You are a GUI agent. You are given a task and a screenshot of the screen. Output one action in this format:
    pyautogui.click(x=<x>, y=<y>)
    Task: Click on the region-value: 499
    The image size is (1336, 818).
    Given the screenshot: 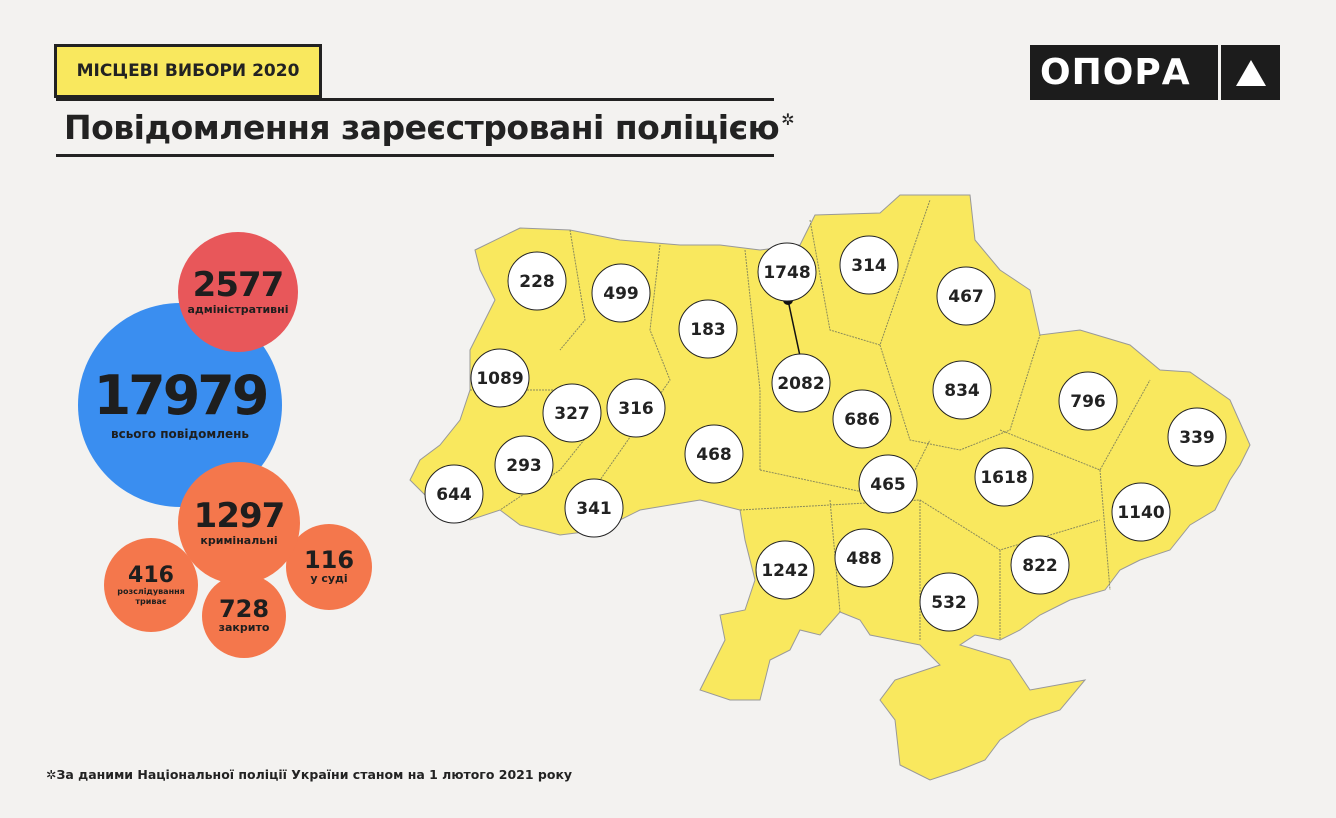 What is the action you would take?
    pyautogui.click(x=621, y=294)
    